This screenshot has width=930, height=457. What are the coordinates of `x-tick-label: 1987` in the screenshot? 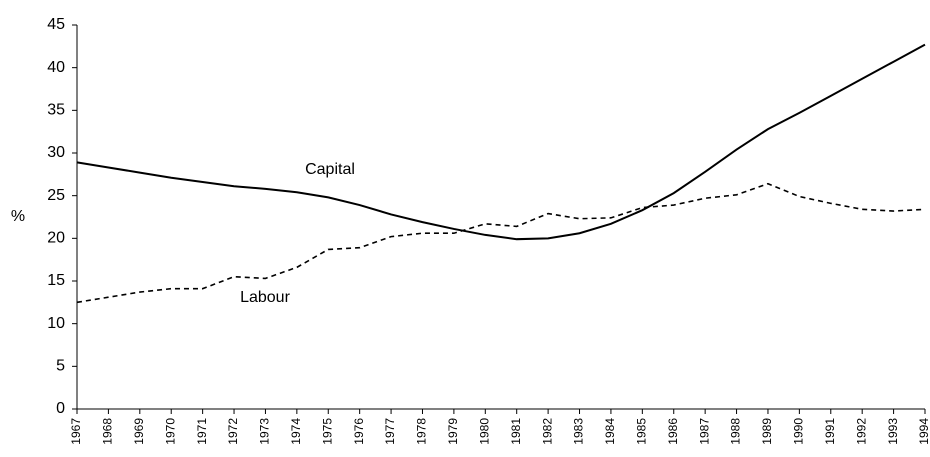 It's located at (704, 431).